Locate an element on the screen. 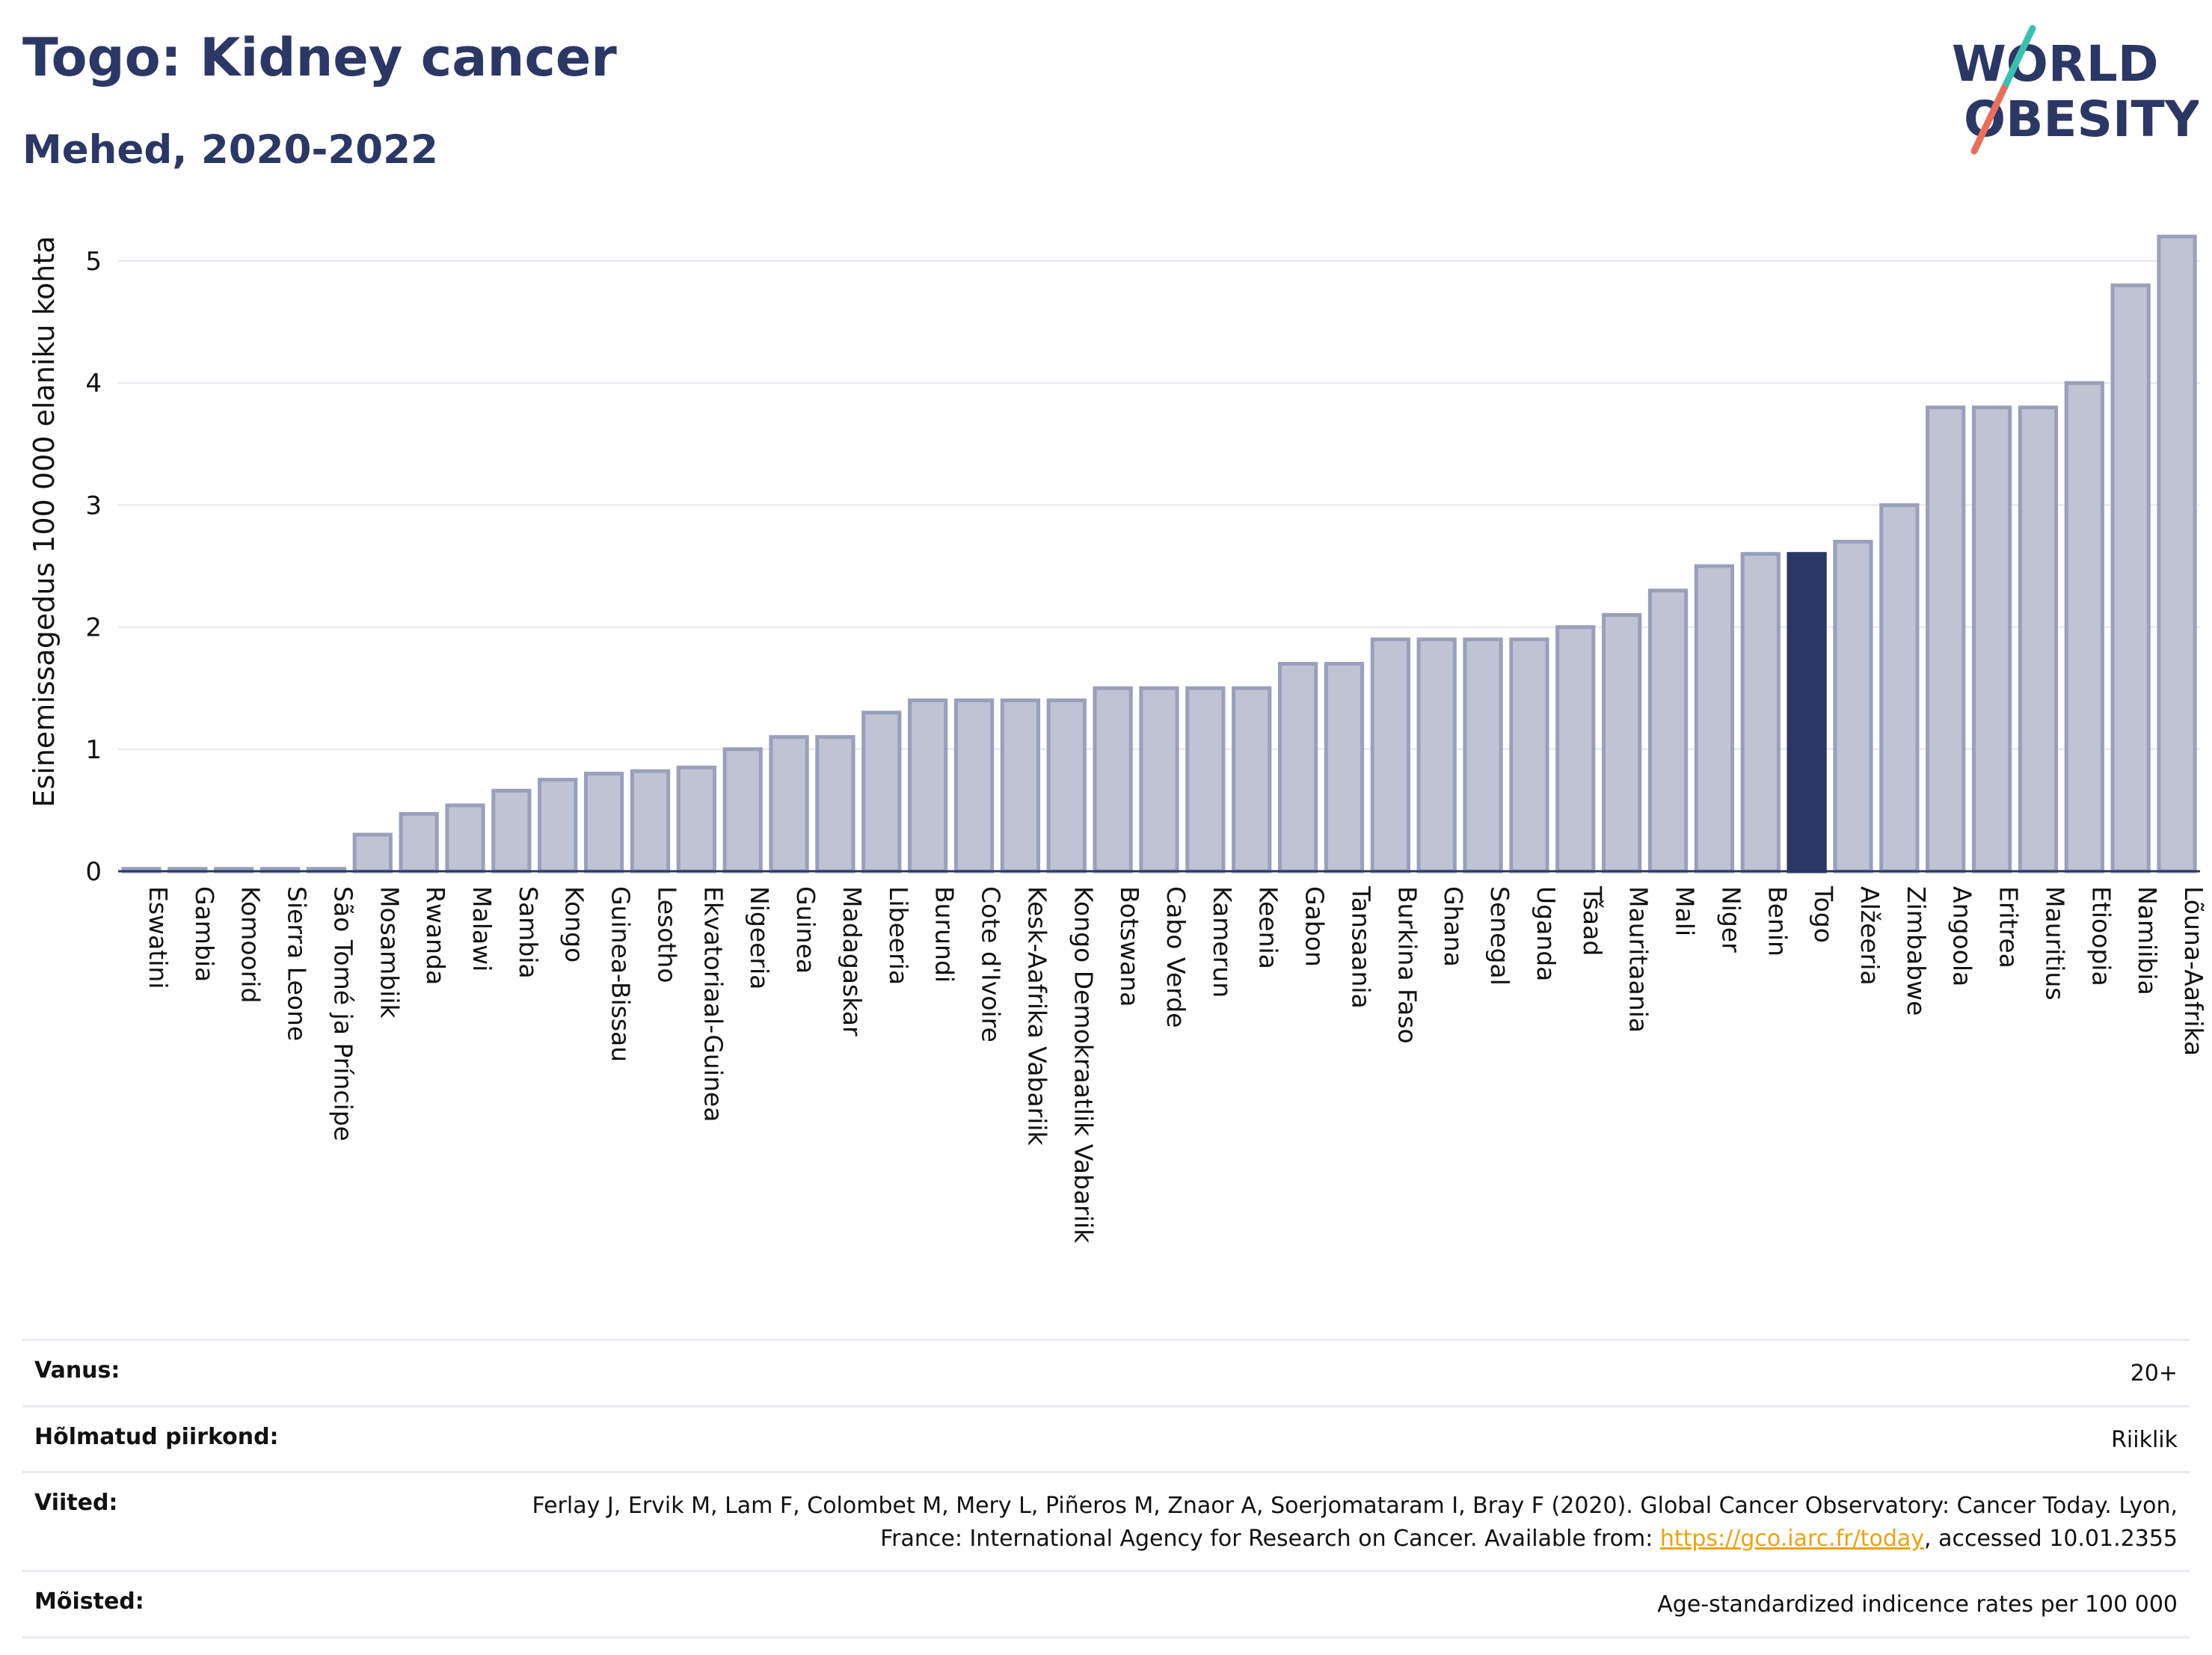 Image resolution: width=2212 pixels, height=1655 pixels. x-tick-label: Tšaad is located at coordinates (1592, 920).